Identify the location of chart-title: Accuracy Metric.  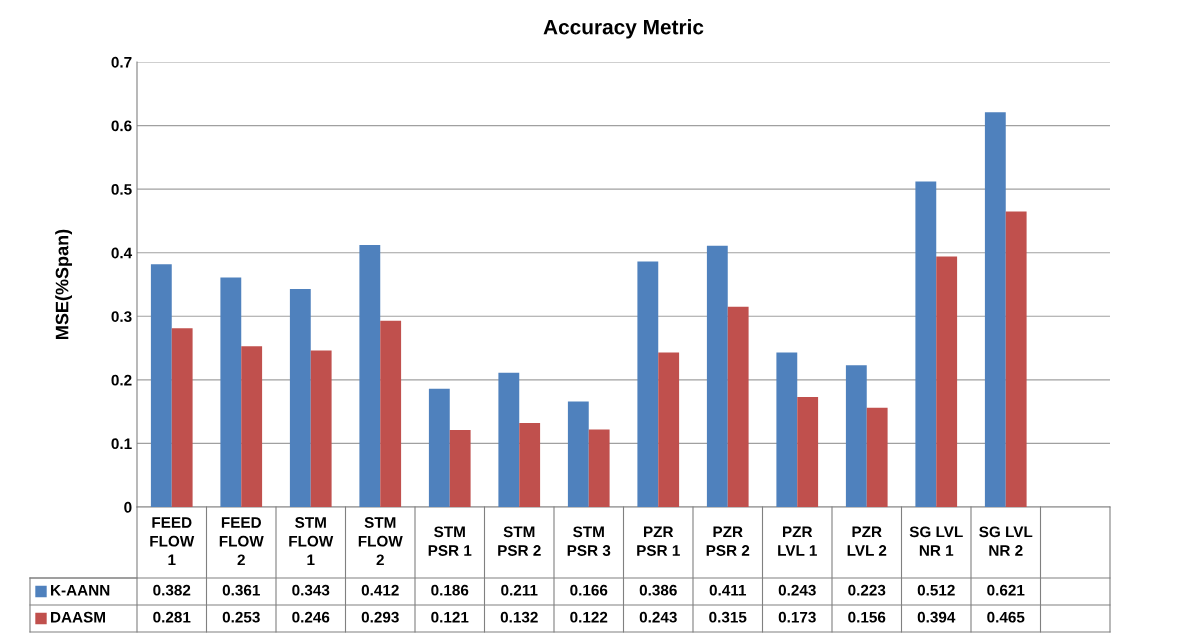
(623, 29).